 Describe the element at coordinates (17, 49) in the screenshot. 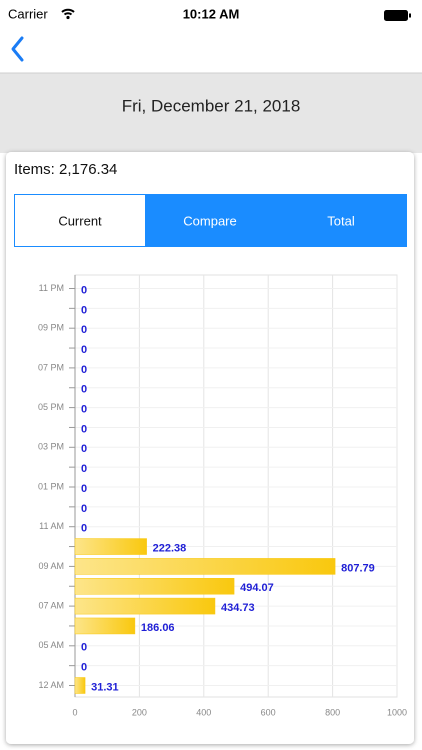

I see `back-button` at that location.